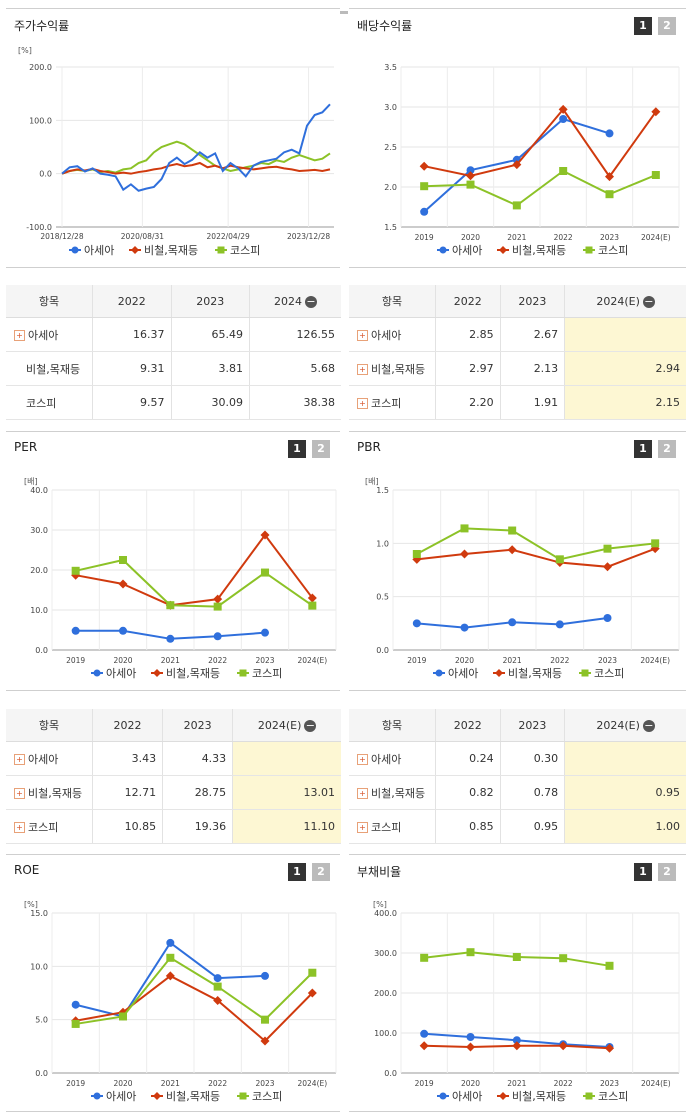 Image resolution: width=691 pixels, height=1115 pixels. Describe the element at coordinates (286, 792) in the screenshot. I see `table-cell: 13.01` at that location.